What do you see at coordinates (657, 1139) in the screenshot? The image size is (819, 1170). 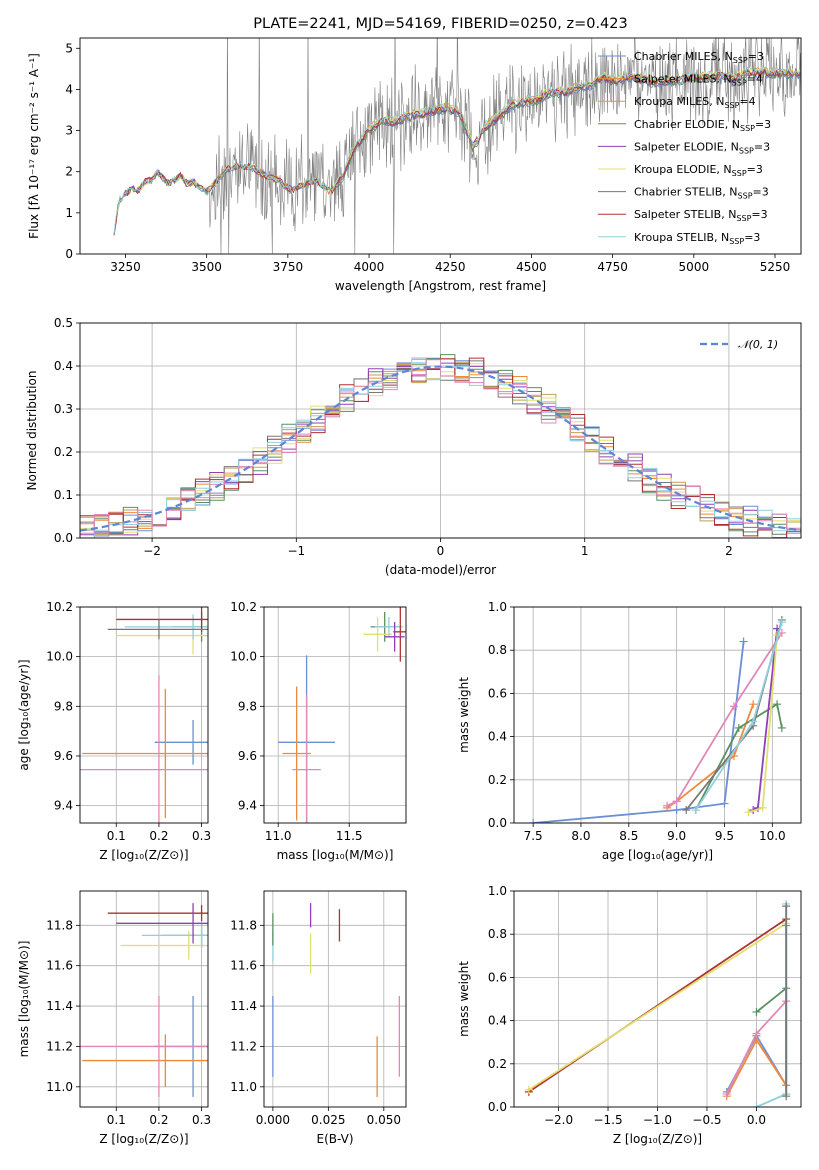 I see `x-axis-label: Z [log₁₀(Z/Z⊙)]` at bounding box center [657, 1139].